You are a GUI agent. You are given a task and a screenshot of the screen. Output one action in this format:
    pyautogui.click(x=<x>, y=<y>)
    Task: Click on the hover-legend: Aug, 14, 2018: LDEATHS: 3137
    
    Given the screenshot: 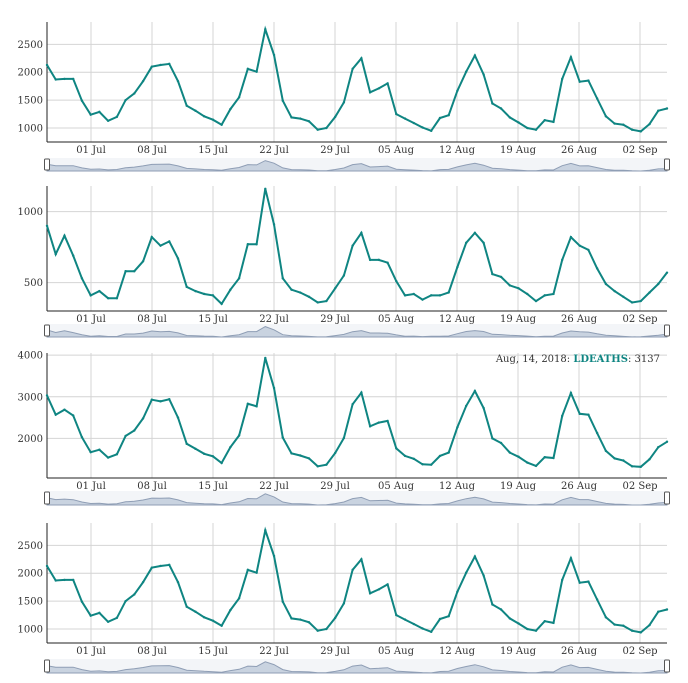 What is the action you would take?
    pyautogui.click(x=578, y=359)
    